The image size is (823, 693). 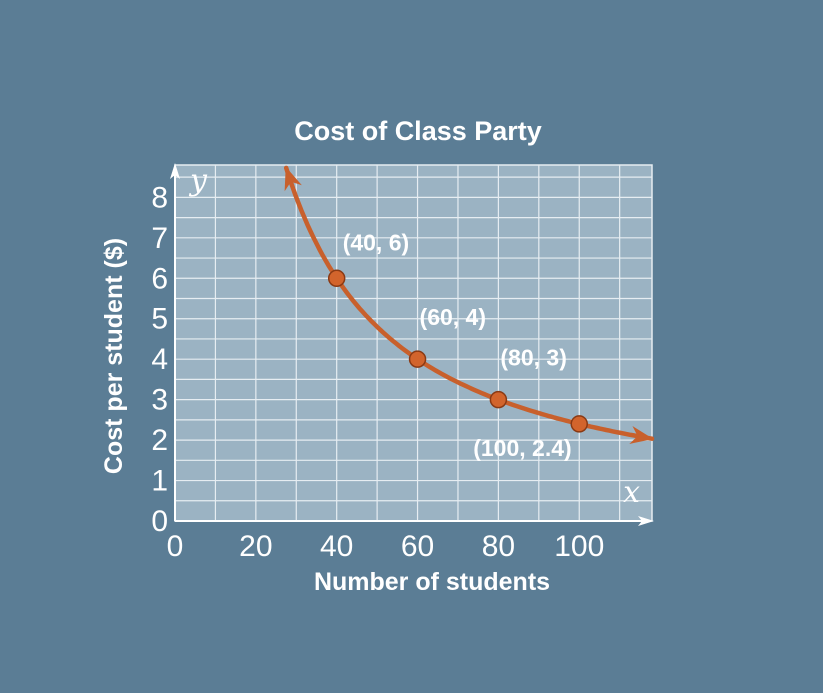 What do you see at coordinates (159, 238) in the screenshot?
I see `y-tick-label: 7` at bounding box center [159, 238].